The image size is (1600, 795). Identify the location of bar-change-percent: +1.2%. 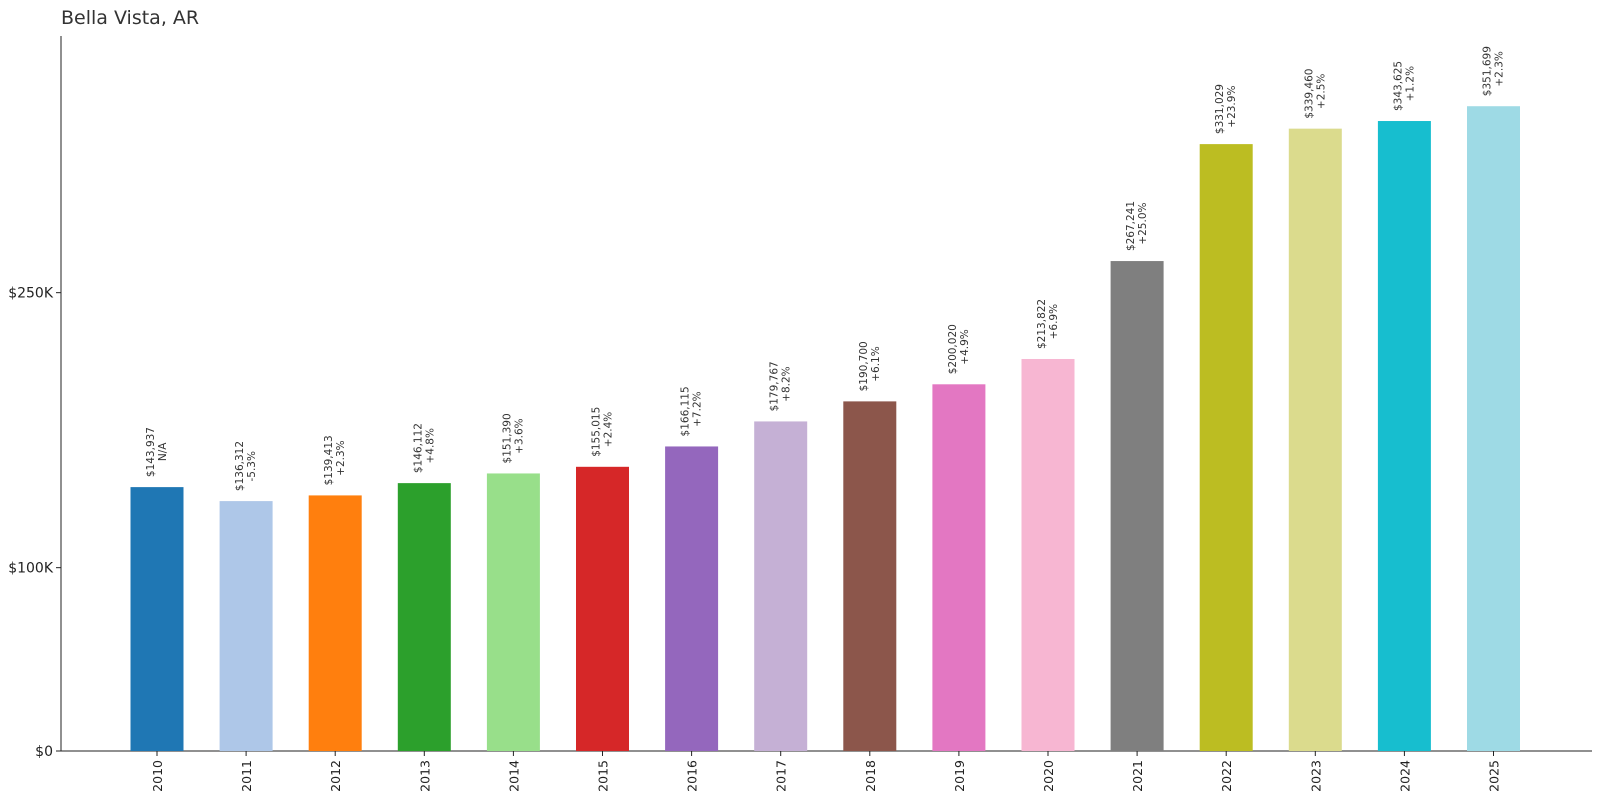
(1410, 83).